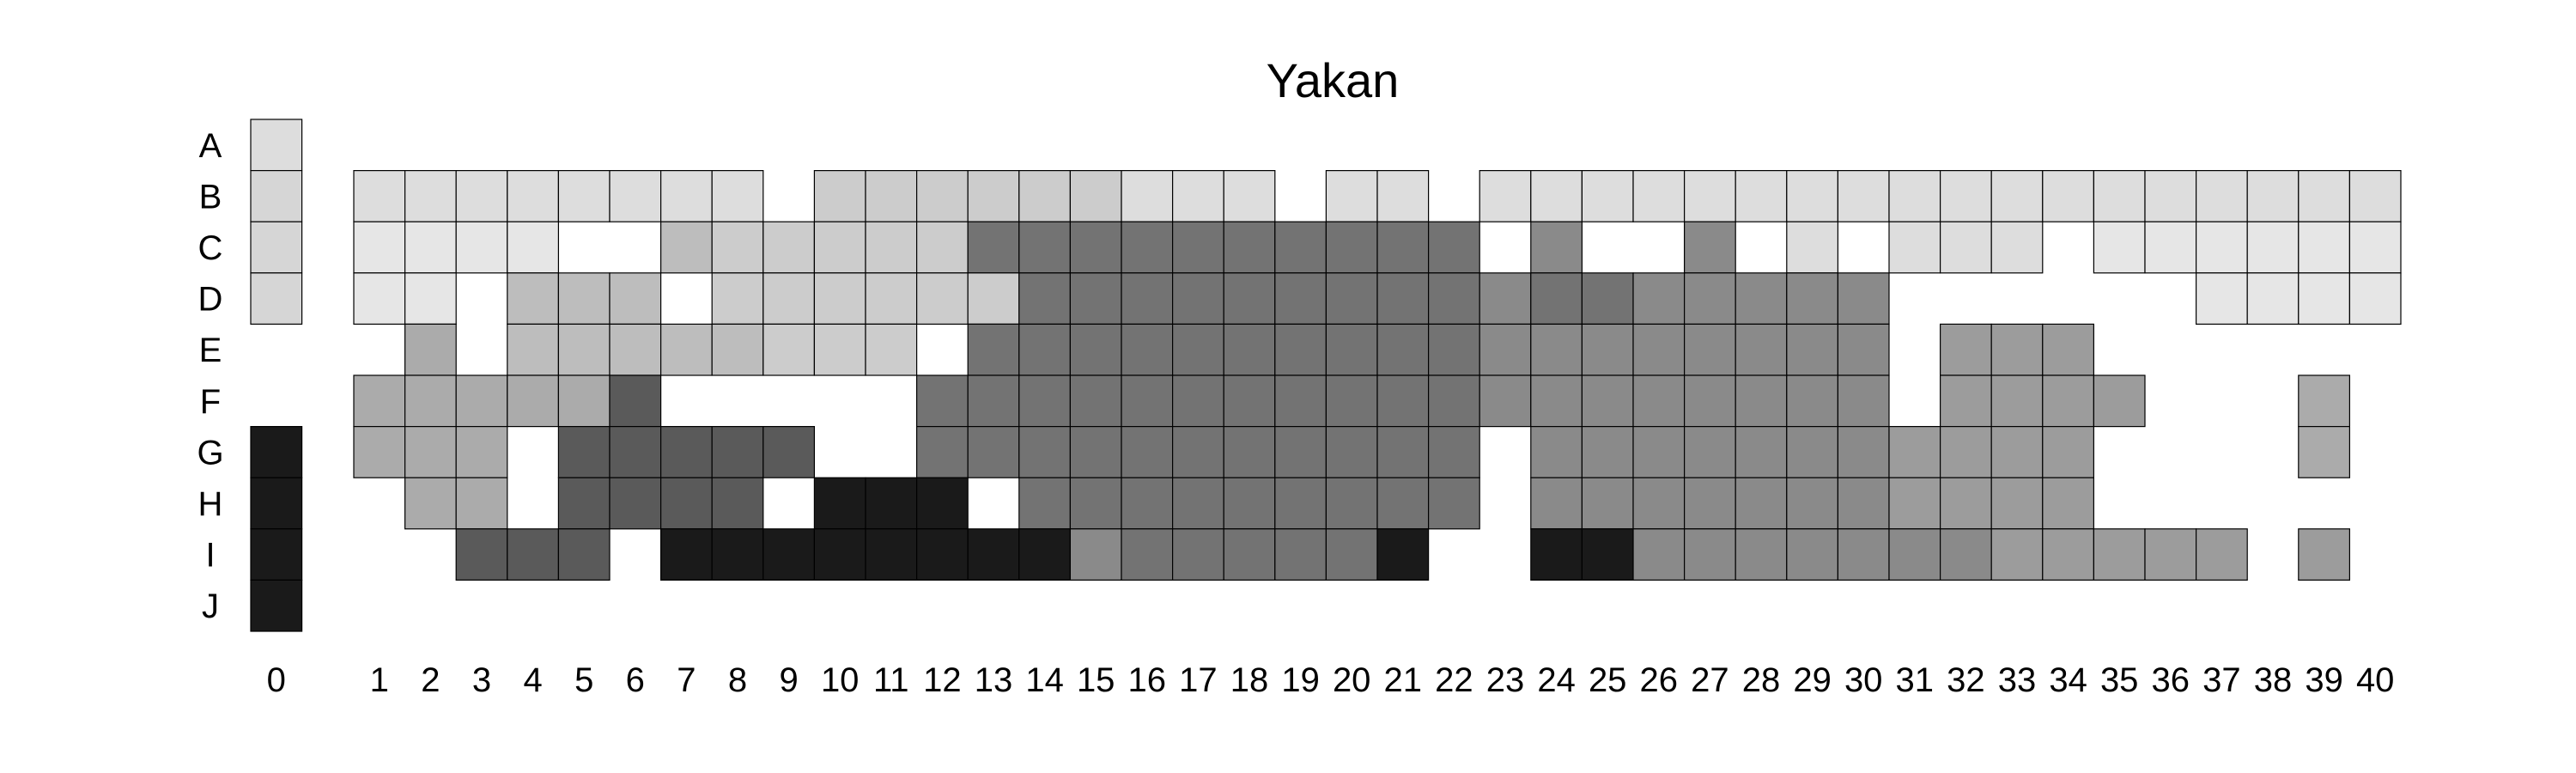  I want to click on row-label-D: D, so click(210, 300).